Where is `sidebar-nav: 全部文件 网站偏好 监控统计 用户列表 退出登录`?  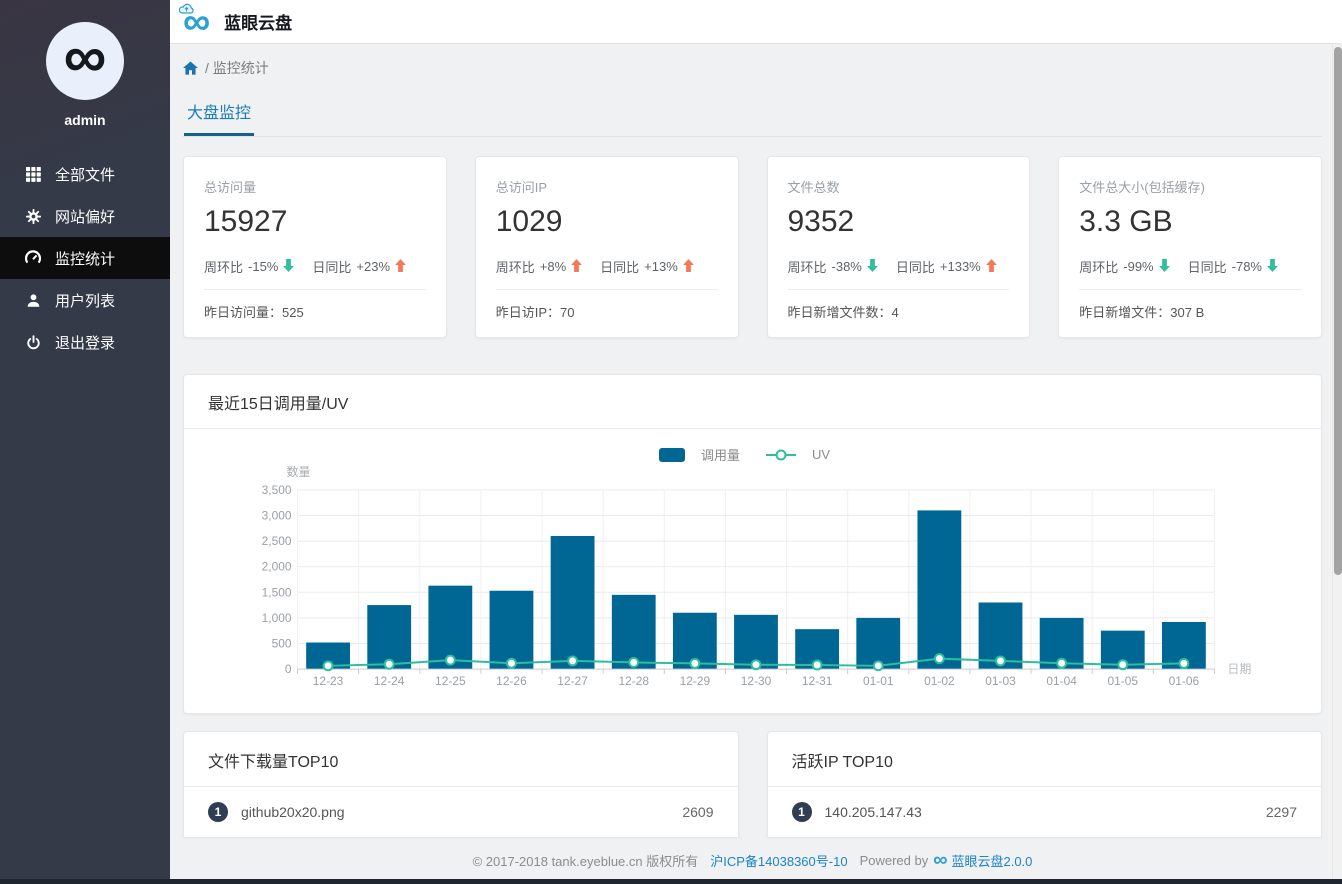
sidebar-nav: 全部文件 网站偏好 监控统计 用户列表 退出登录 is located at coordinates (85, 258).